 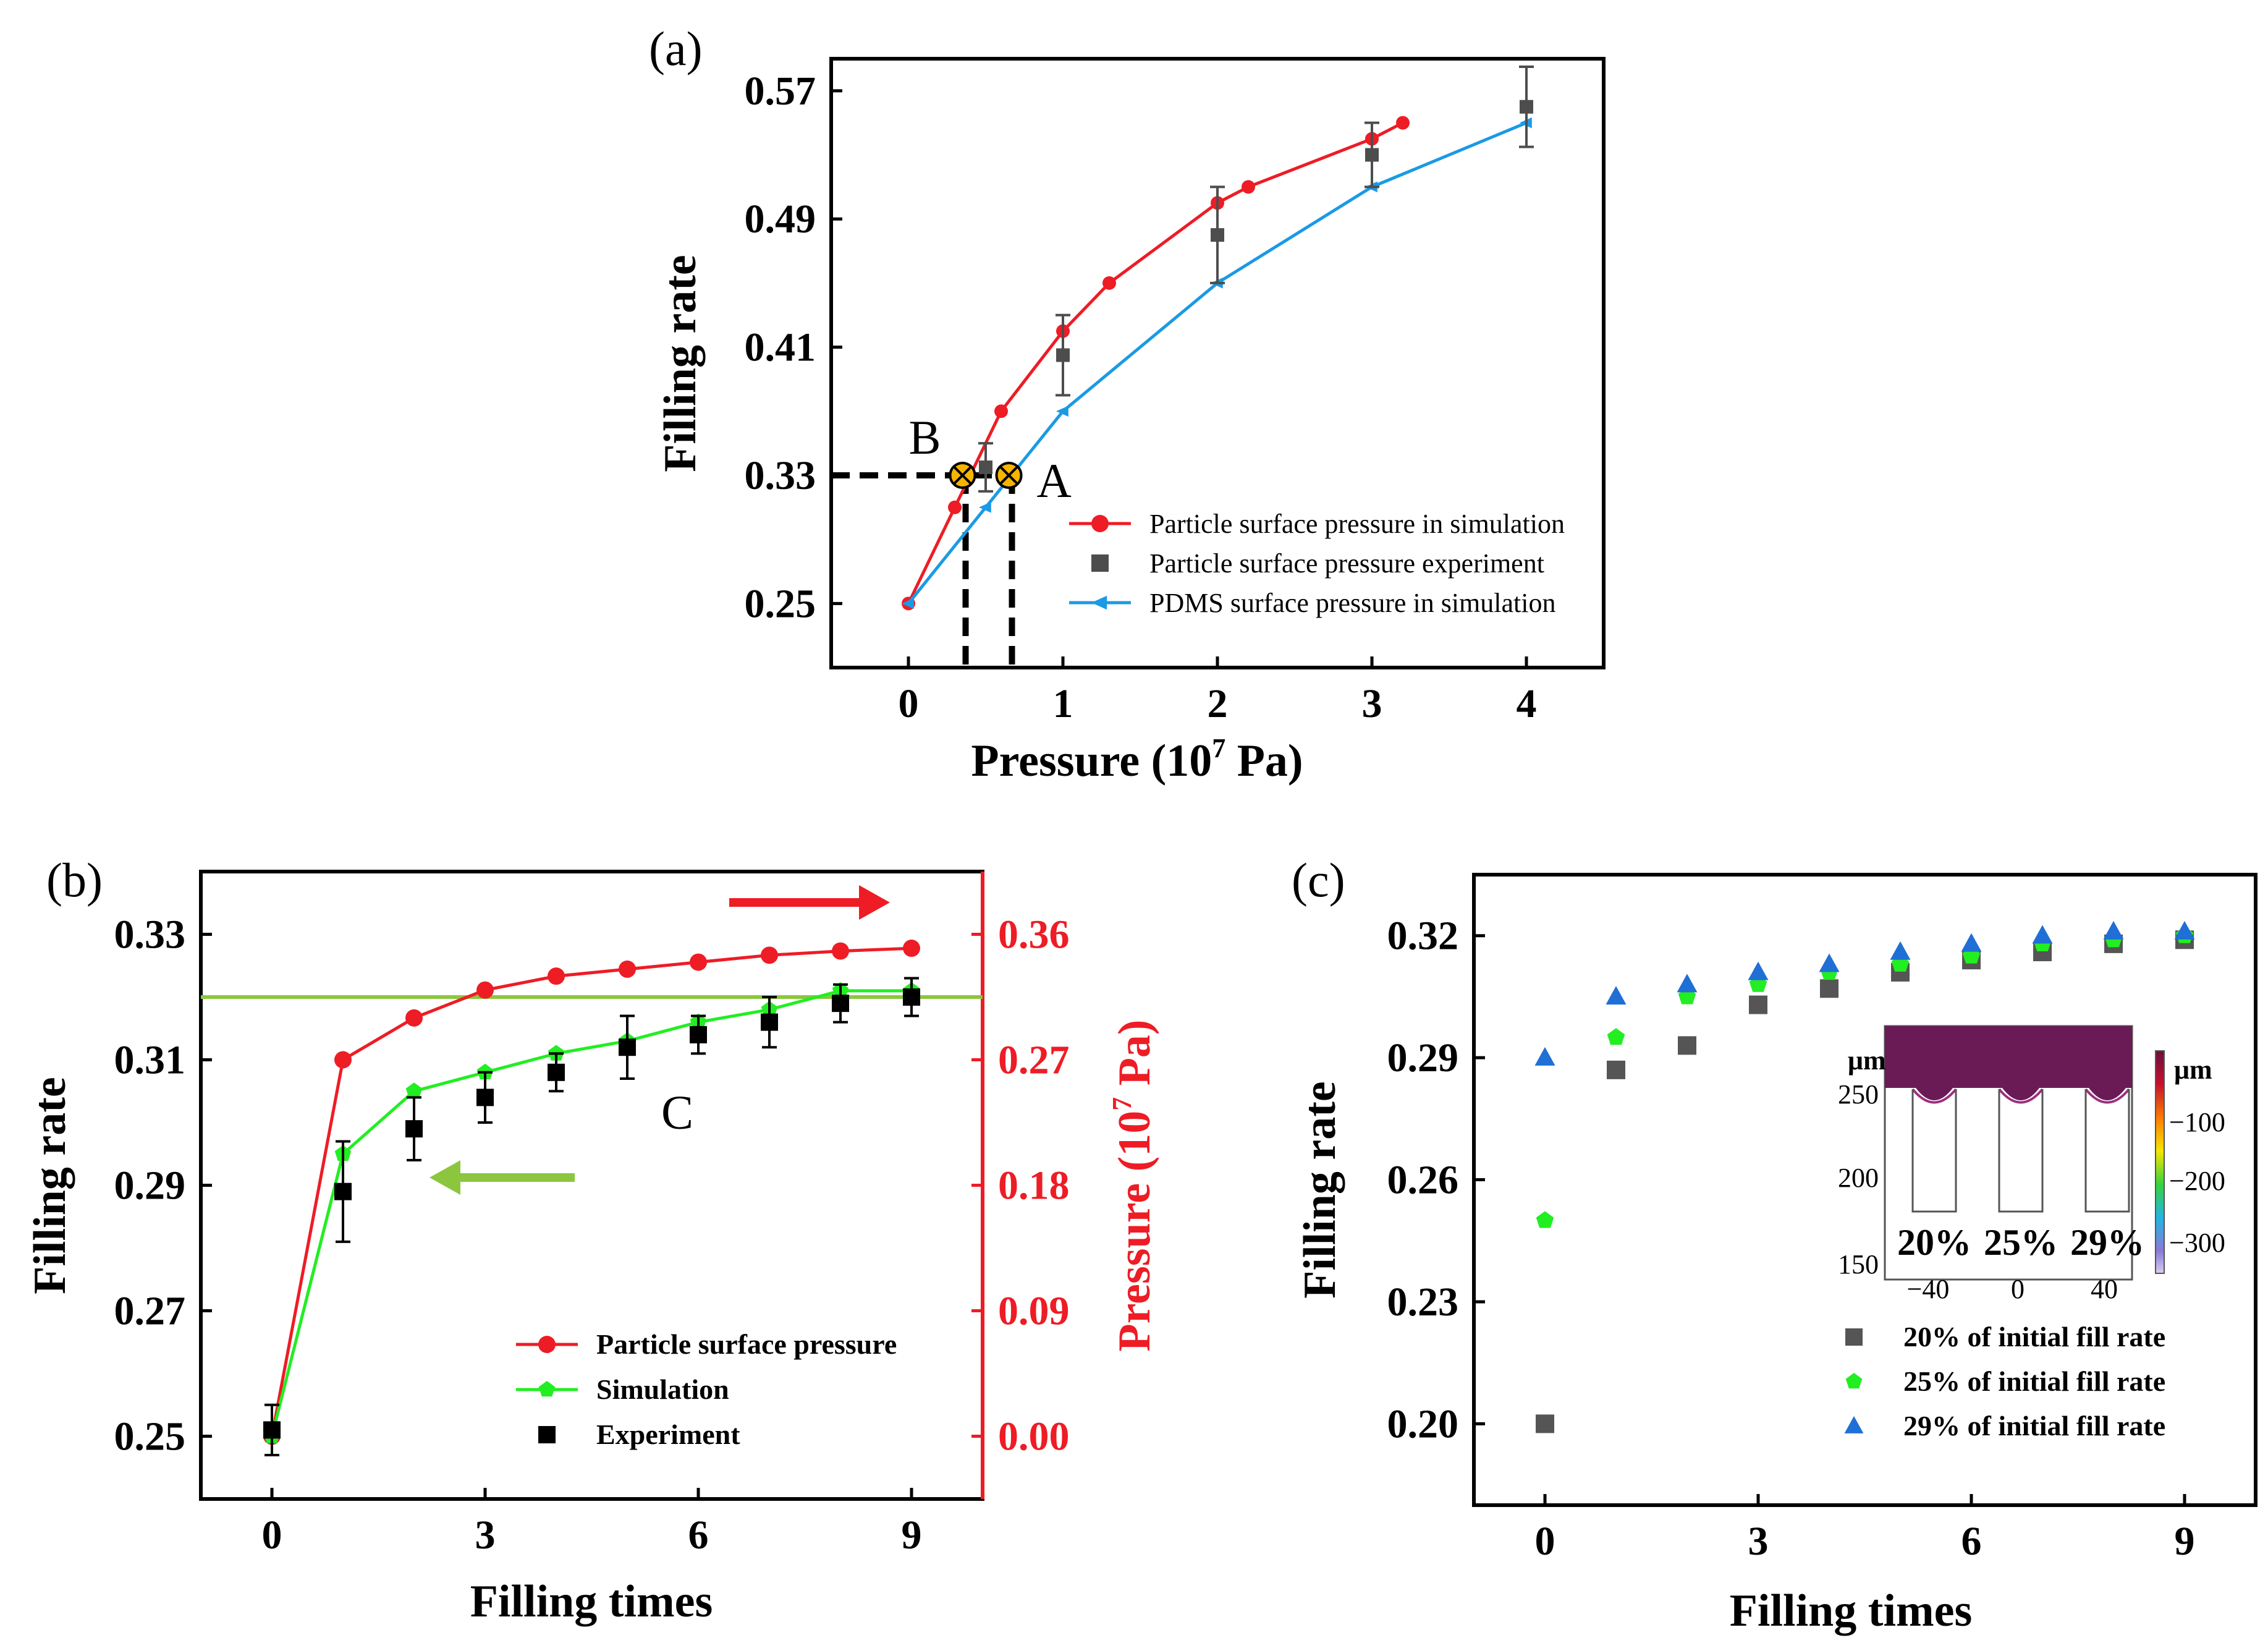 What do you see at coordinates (912, 1536) in the screenshot?
I see `x-tick-label: 9` at bounding box center [912, 1536].